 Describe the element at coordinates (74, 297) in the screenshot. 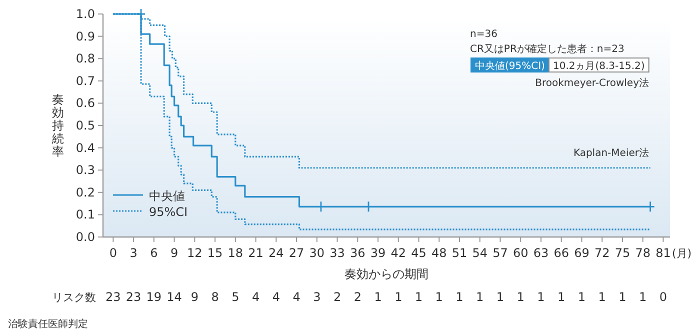

I see `text: リスク数` at that location.